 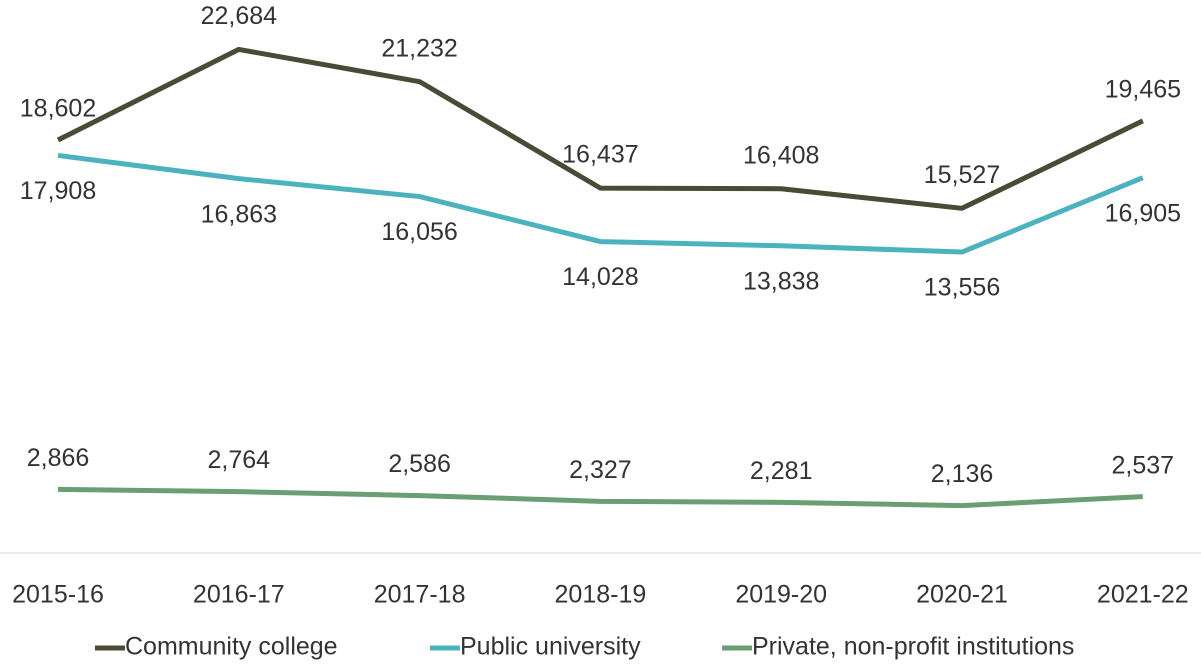 I want to click on data-label: 16,437, so click(x=600, y=155).